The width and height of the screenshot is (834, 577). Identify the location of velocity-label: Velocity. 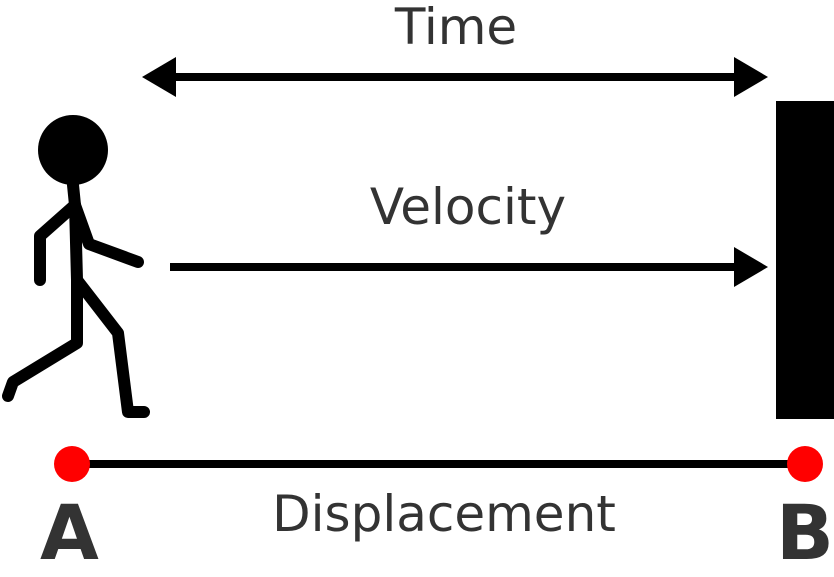
(468, 207).